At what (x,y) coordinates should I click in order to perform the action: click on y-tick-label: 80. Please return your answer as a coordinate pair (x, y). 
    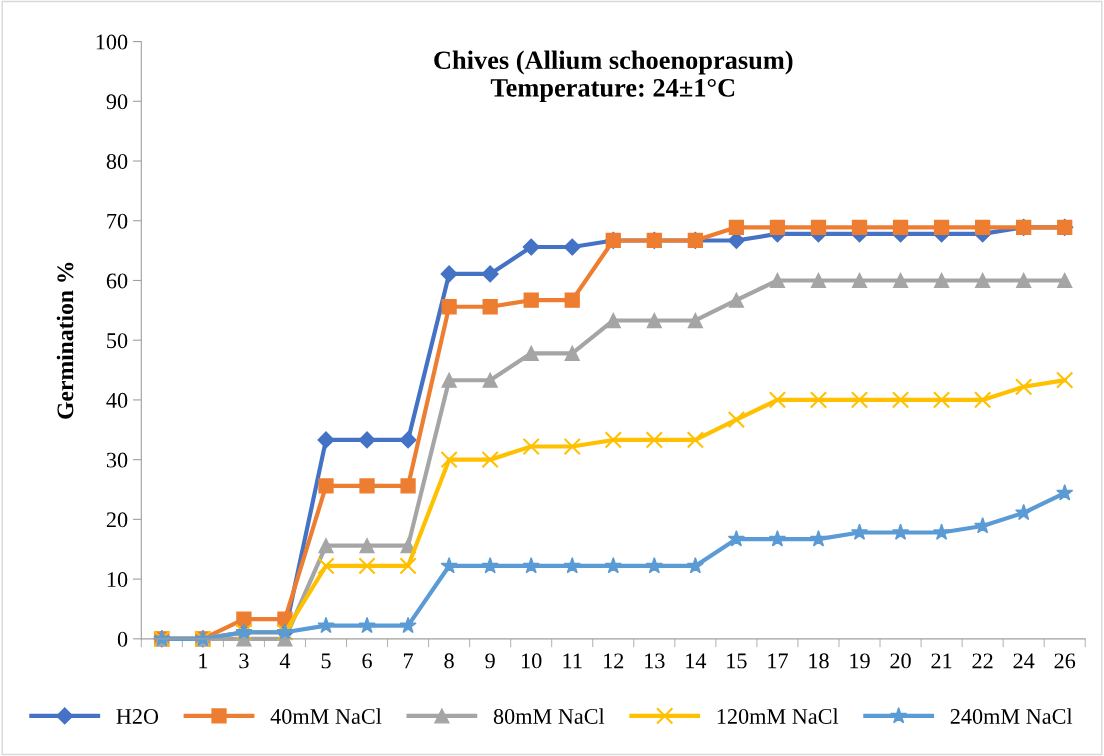
    Looking at the image, I should click on (117, 161).